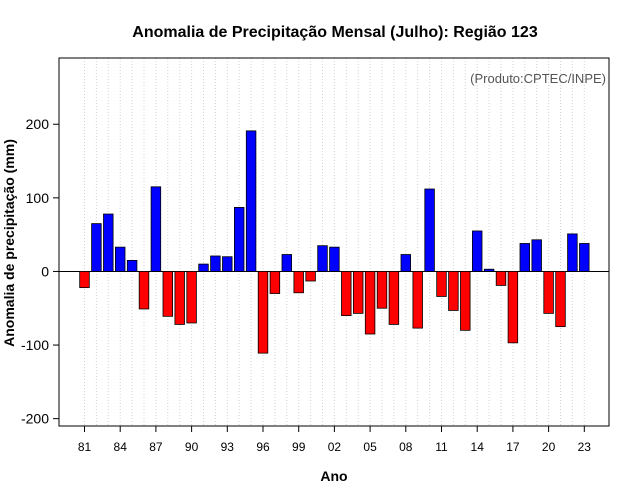  Describe the element at coordinates (406, 447) in the screenshot. I see `x-tick-label: 08` at that location.